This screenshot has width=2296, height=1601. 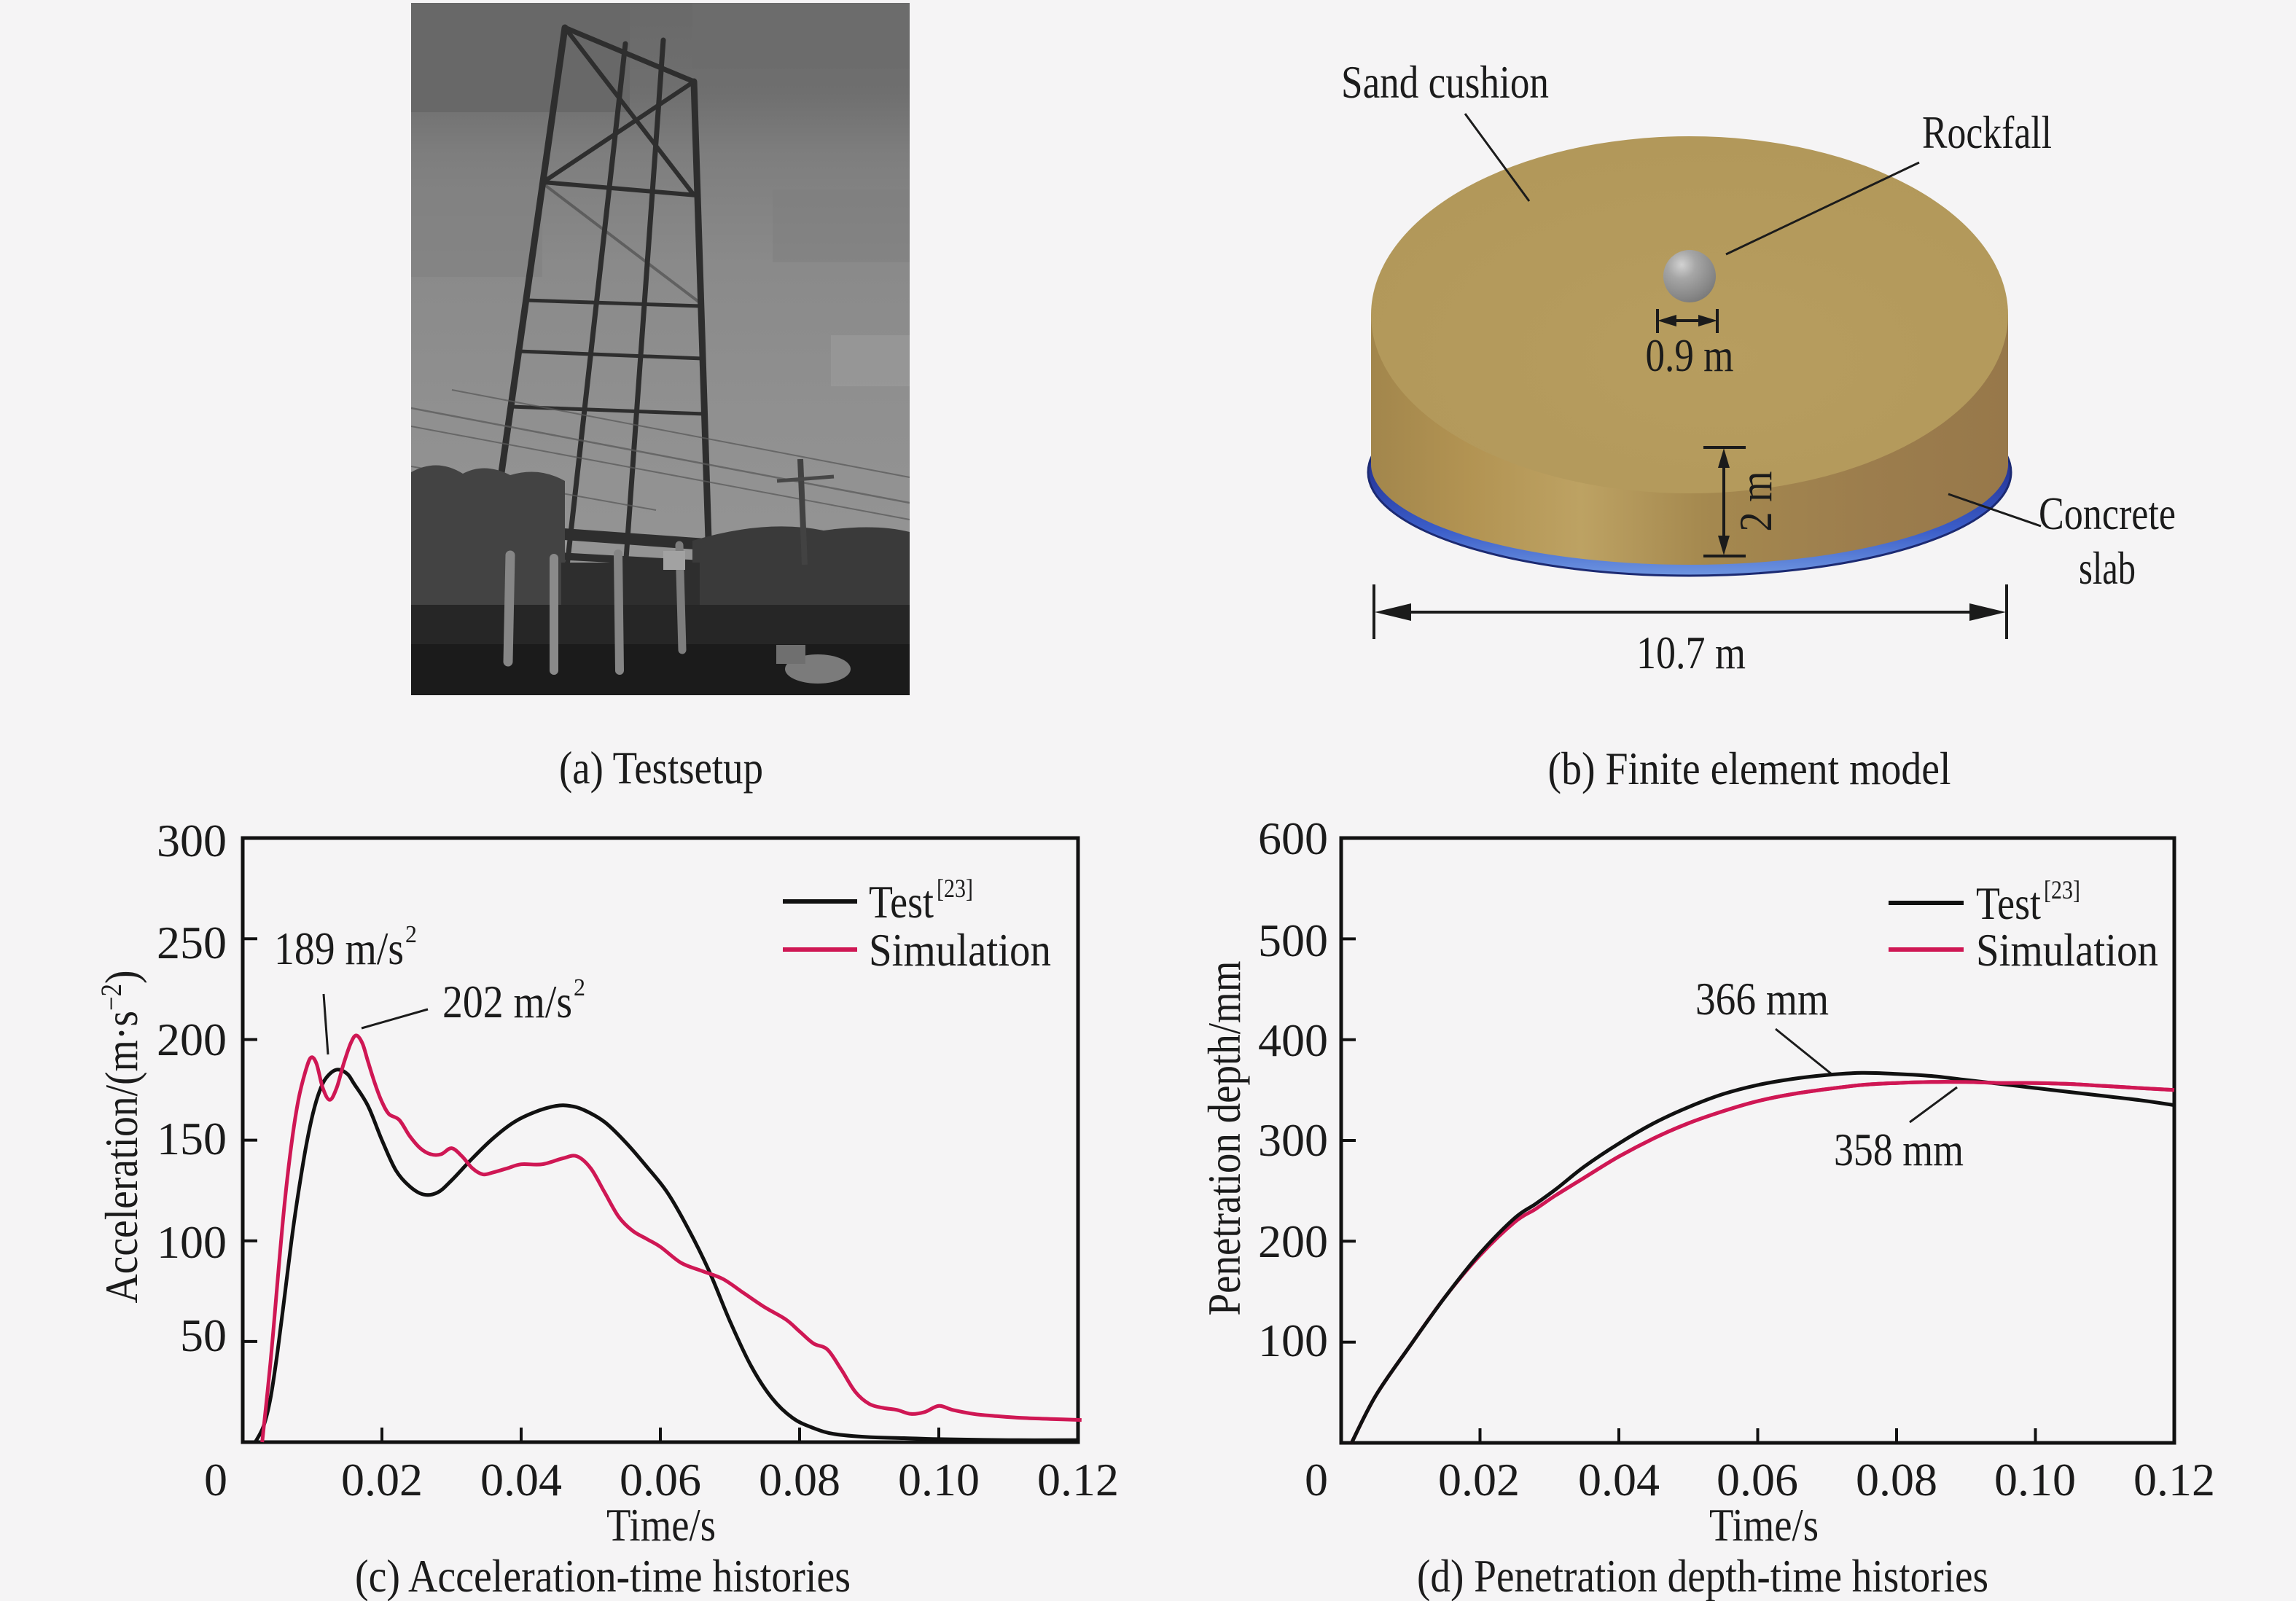 I want to click on svg-text: 358 mm, so click(x=1899, y=1149).